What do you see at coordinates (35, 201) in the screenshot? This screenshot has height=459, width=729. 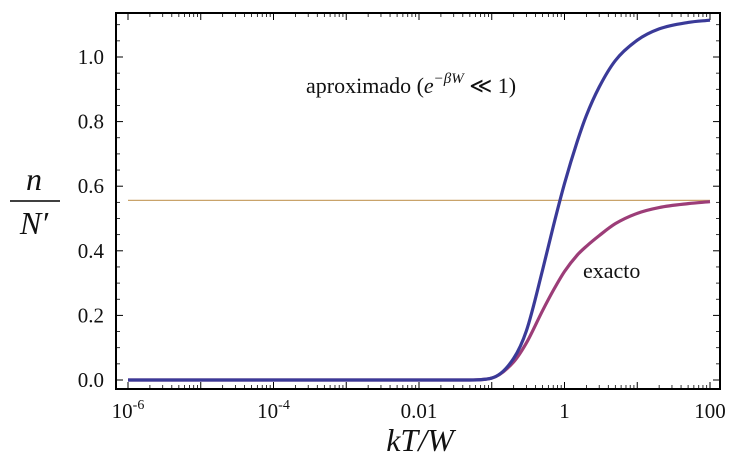 I see `y-axis-label: n N′` at bounding box center [35, 201].